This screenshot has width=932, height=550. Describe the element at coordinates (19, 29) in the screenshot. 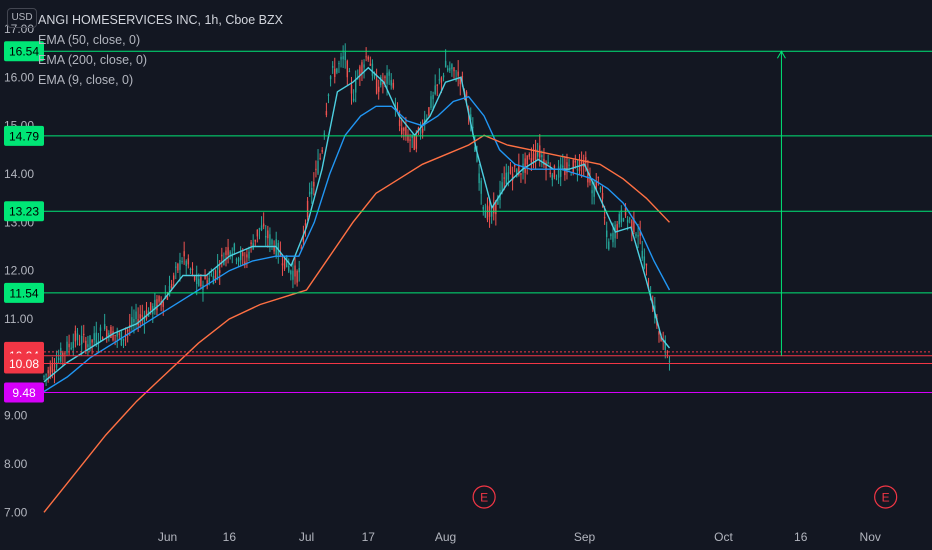

I see `y-tick-label: 17.00` at that location.